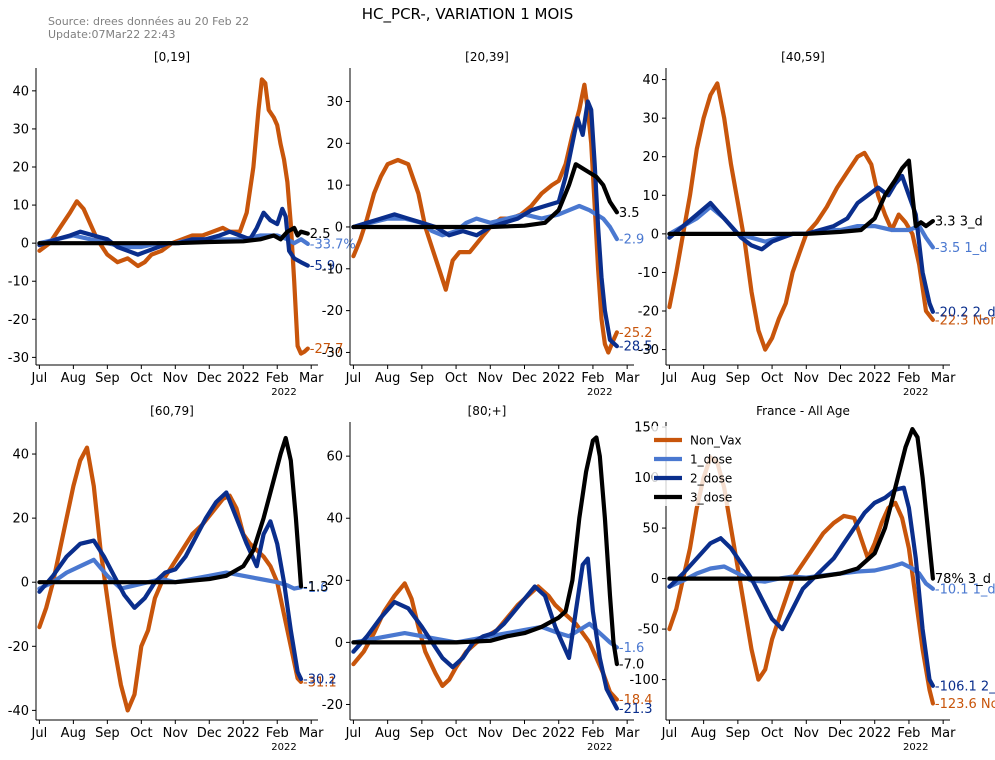 The height and width of the screenshot is (760, 995). I want to click on end-value-label: -5.9, so click(322, 266).